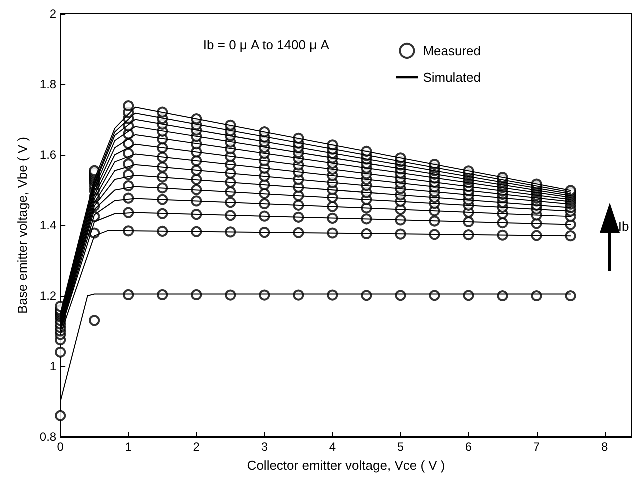  What do you see at coordinates (53, 367) in the screenshot?
I see `y-tick-label: 1` at bounding box center [53, 367].